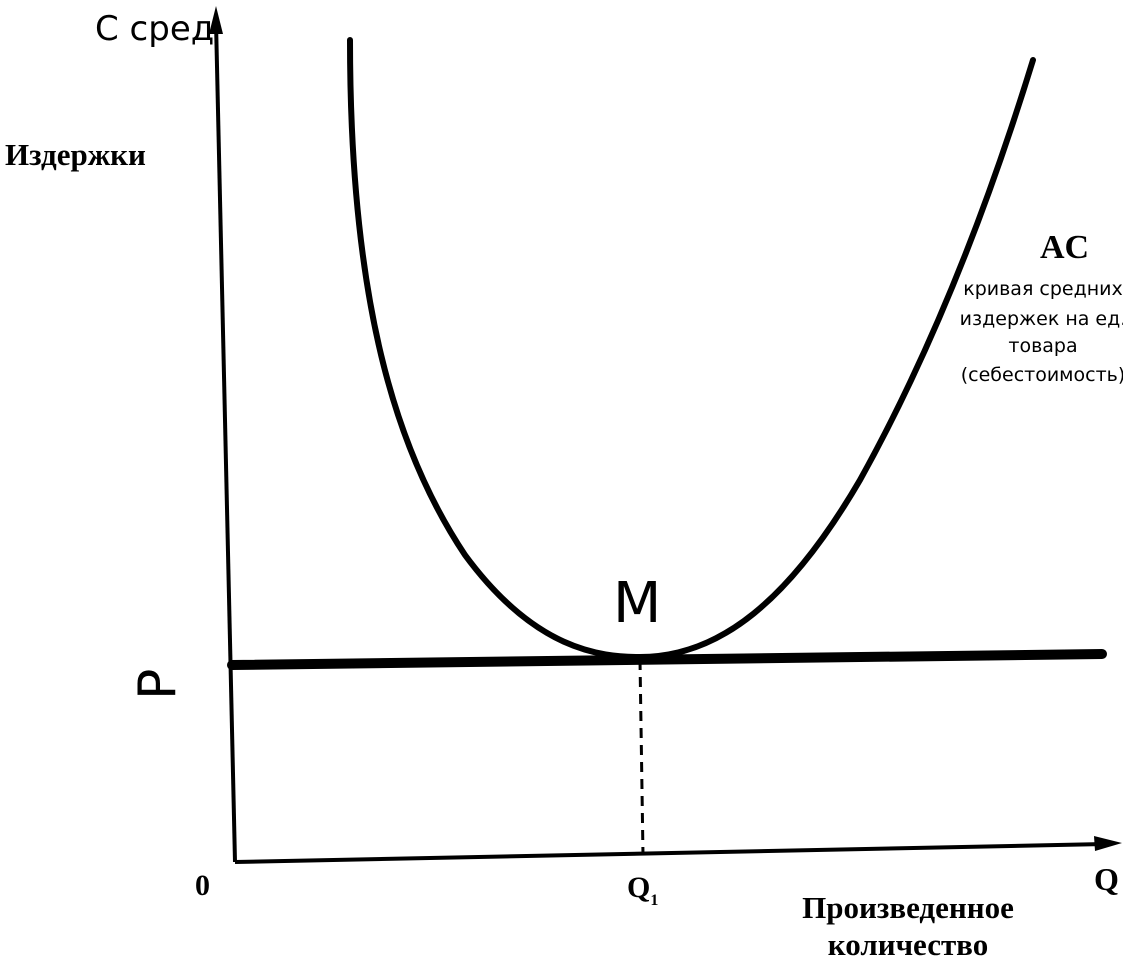 The image size is (1123, 974). Describe the element at coordinates (1041, 319) in the screenshot. I see `curve-description: издержек на ед.` at that location.